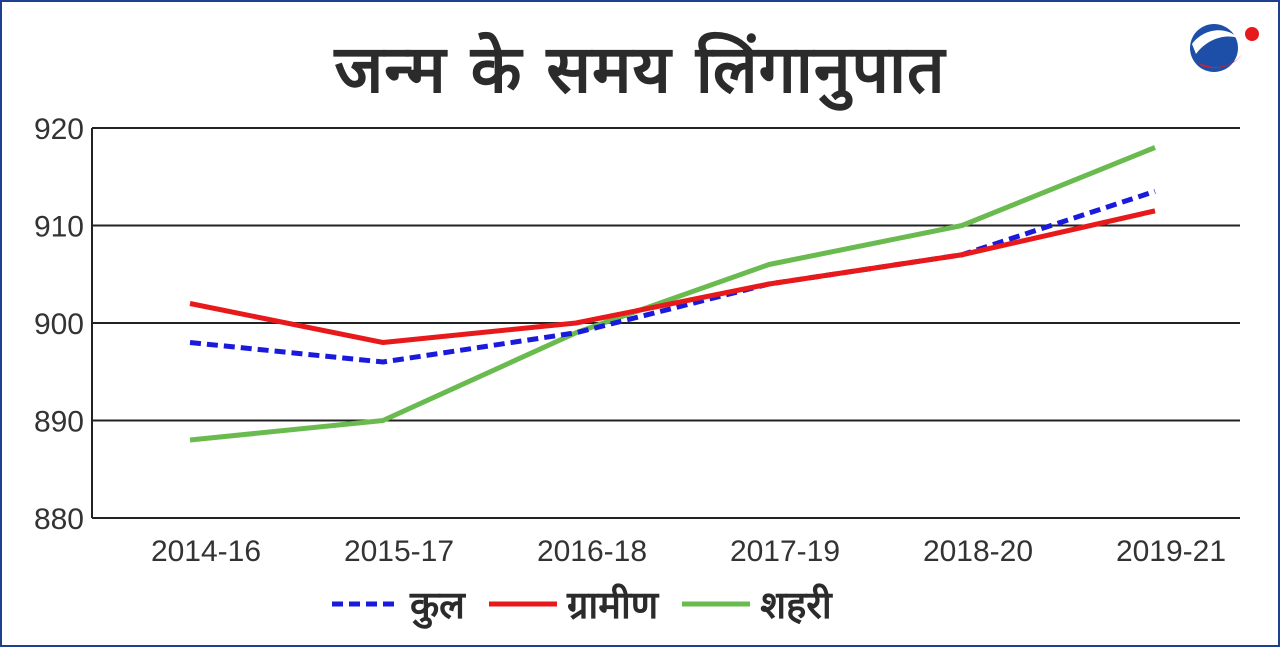 The width and height of the screenshot is (1280, 647). Describe the element at coordinates (59, 227) in the screenshot. I see `y-tick-label: 910` at that location.